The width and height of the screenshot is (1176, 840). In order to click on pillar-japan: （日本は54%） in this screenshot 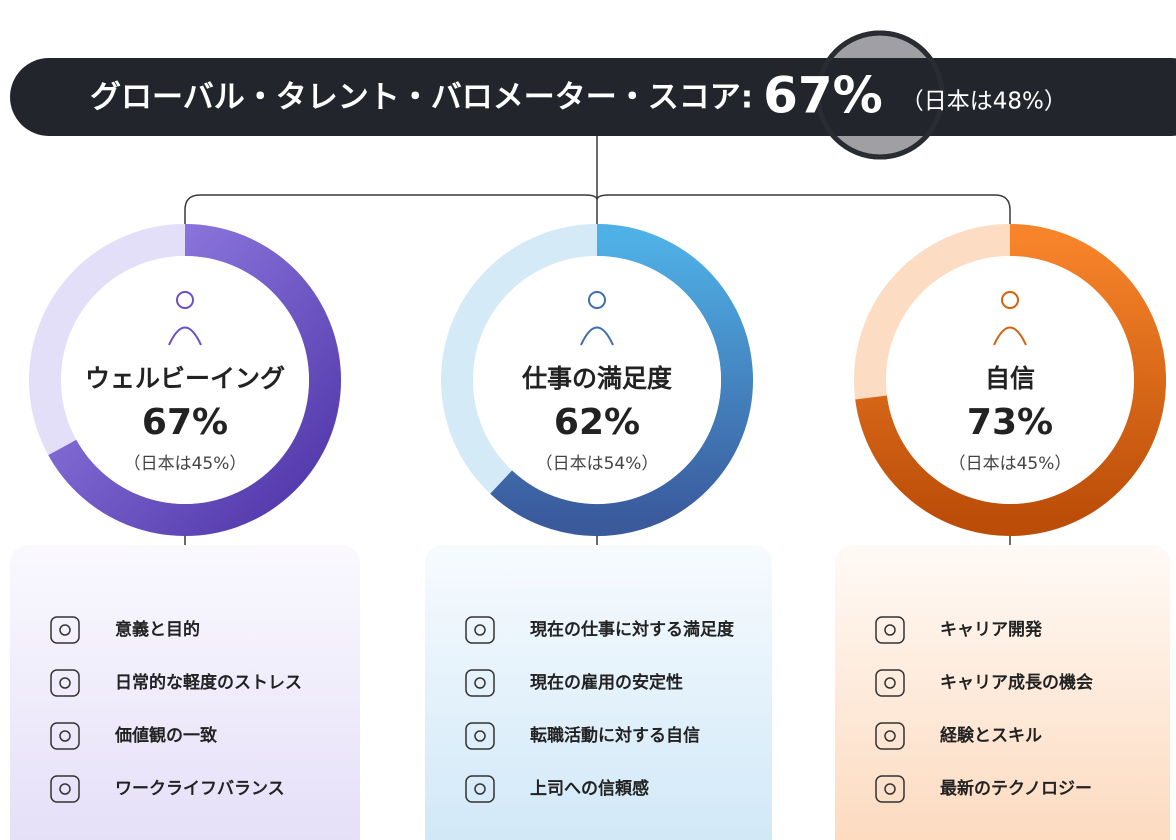, I will do `click(597, 464)`.